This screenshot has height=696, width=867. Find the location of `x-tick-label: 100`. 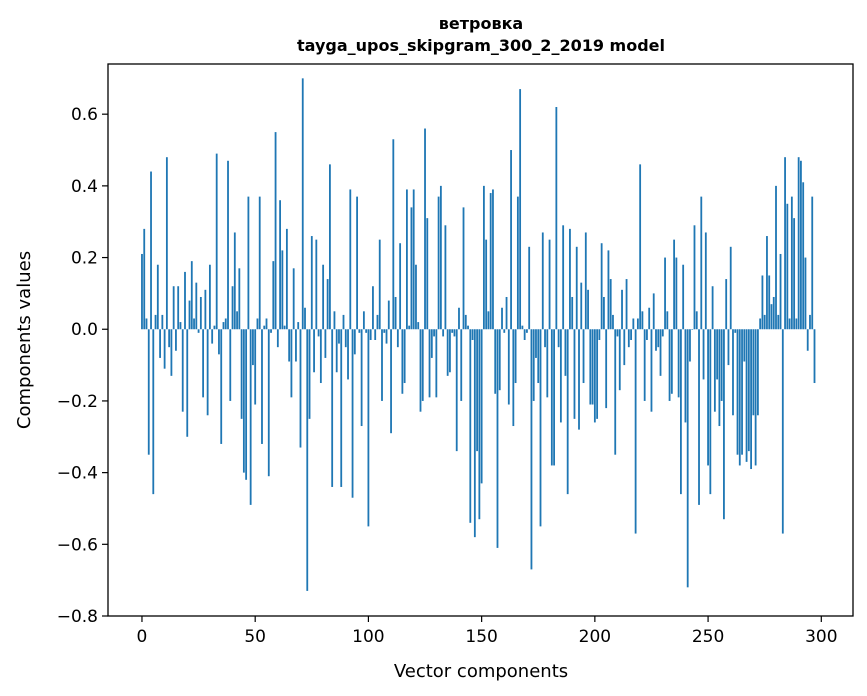

x-tick-label: 100 is located at coordinates (368, 637).